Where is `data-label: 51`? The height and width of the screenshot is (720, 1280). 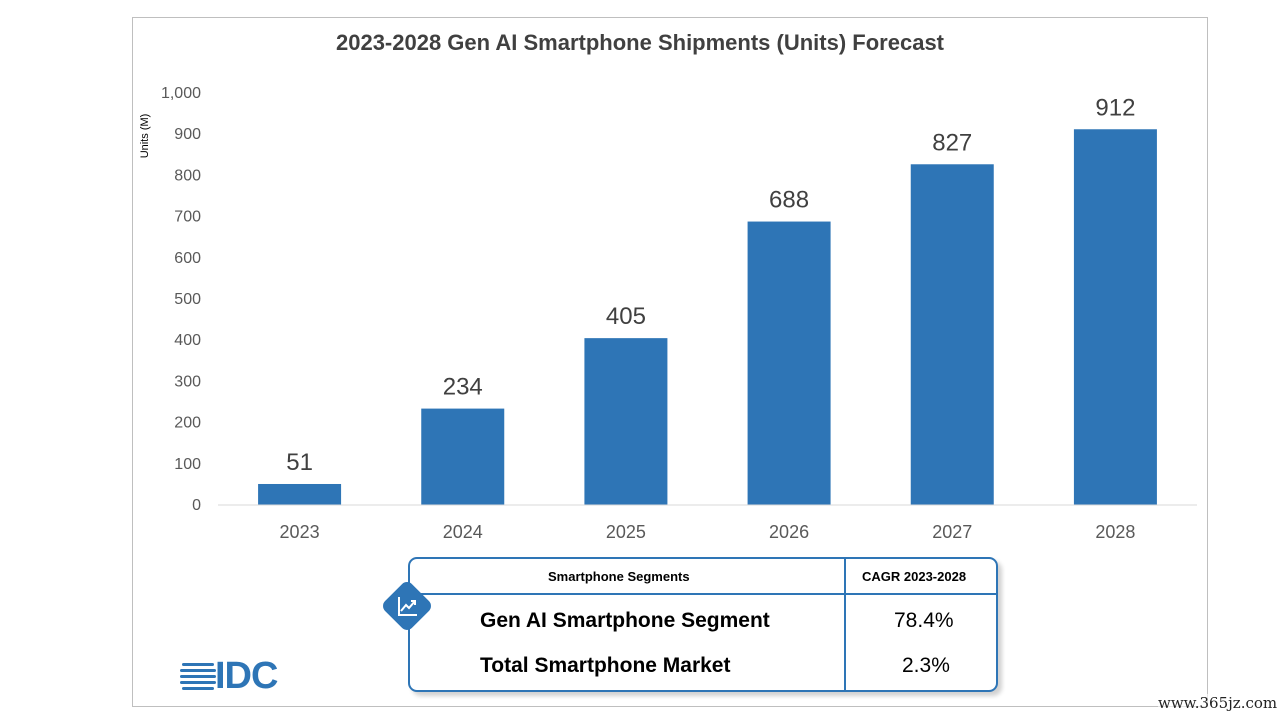 data-label: 51 is located at coordinates (299, 462).